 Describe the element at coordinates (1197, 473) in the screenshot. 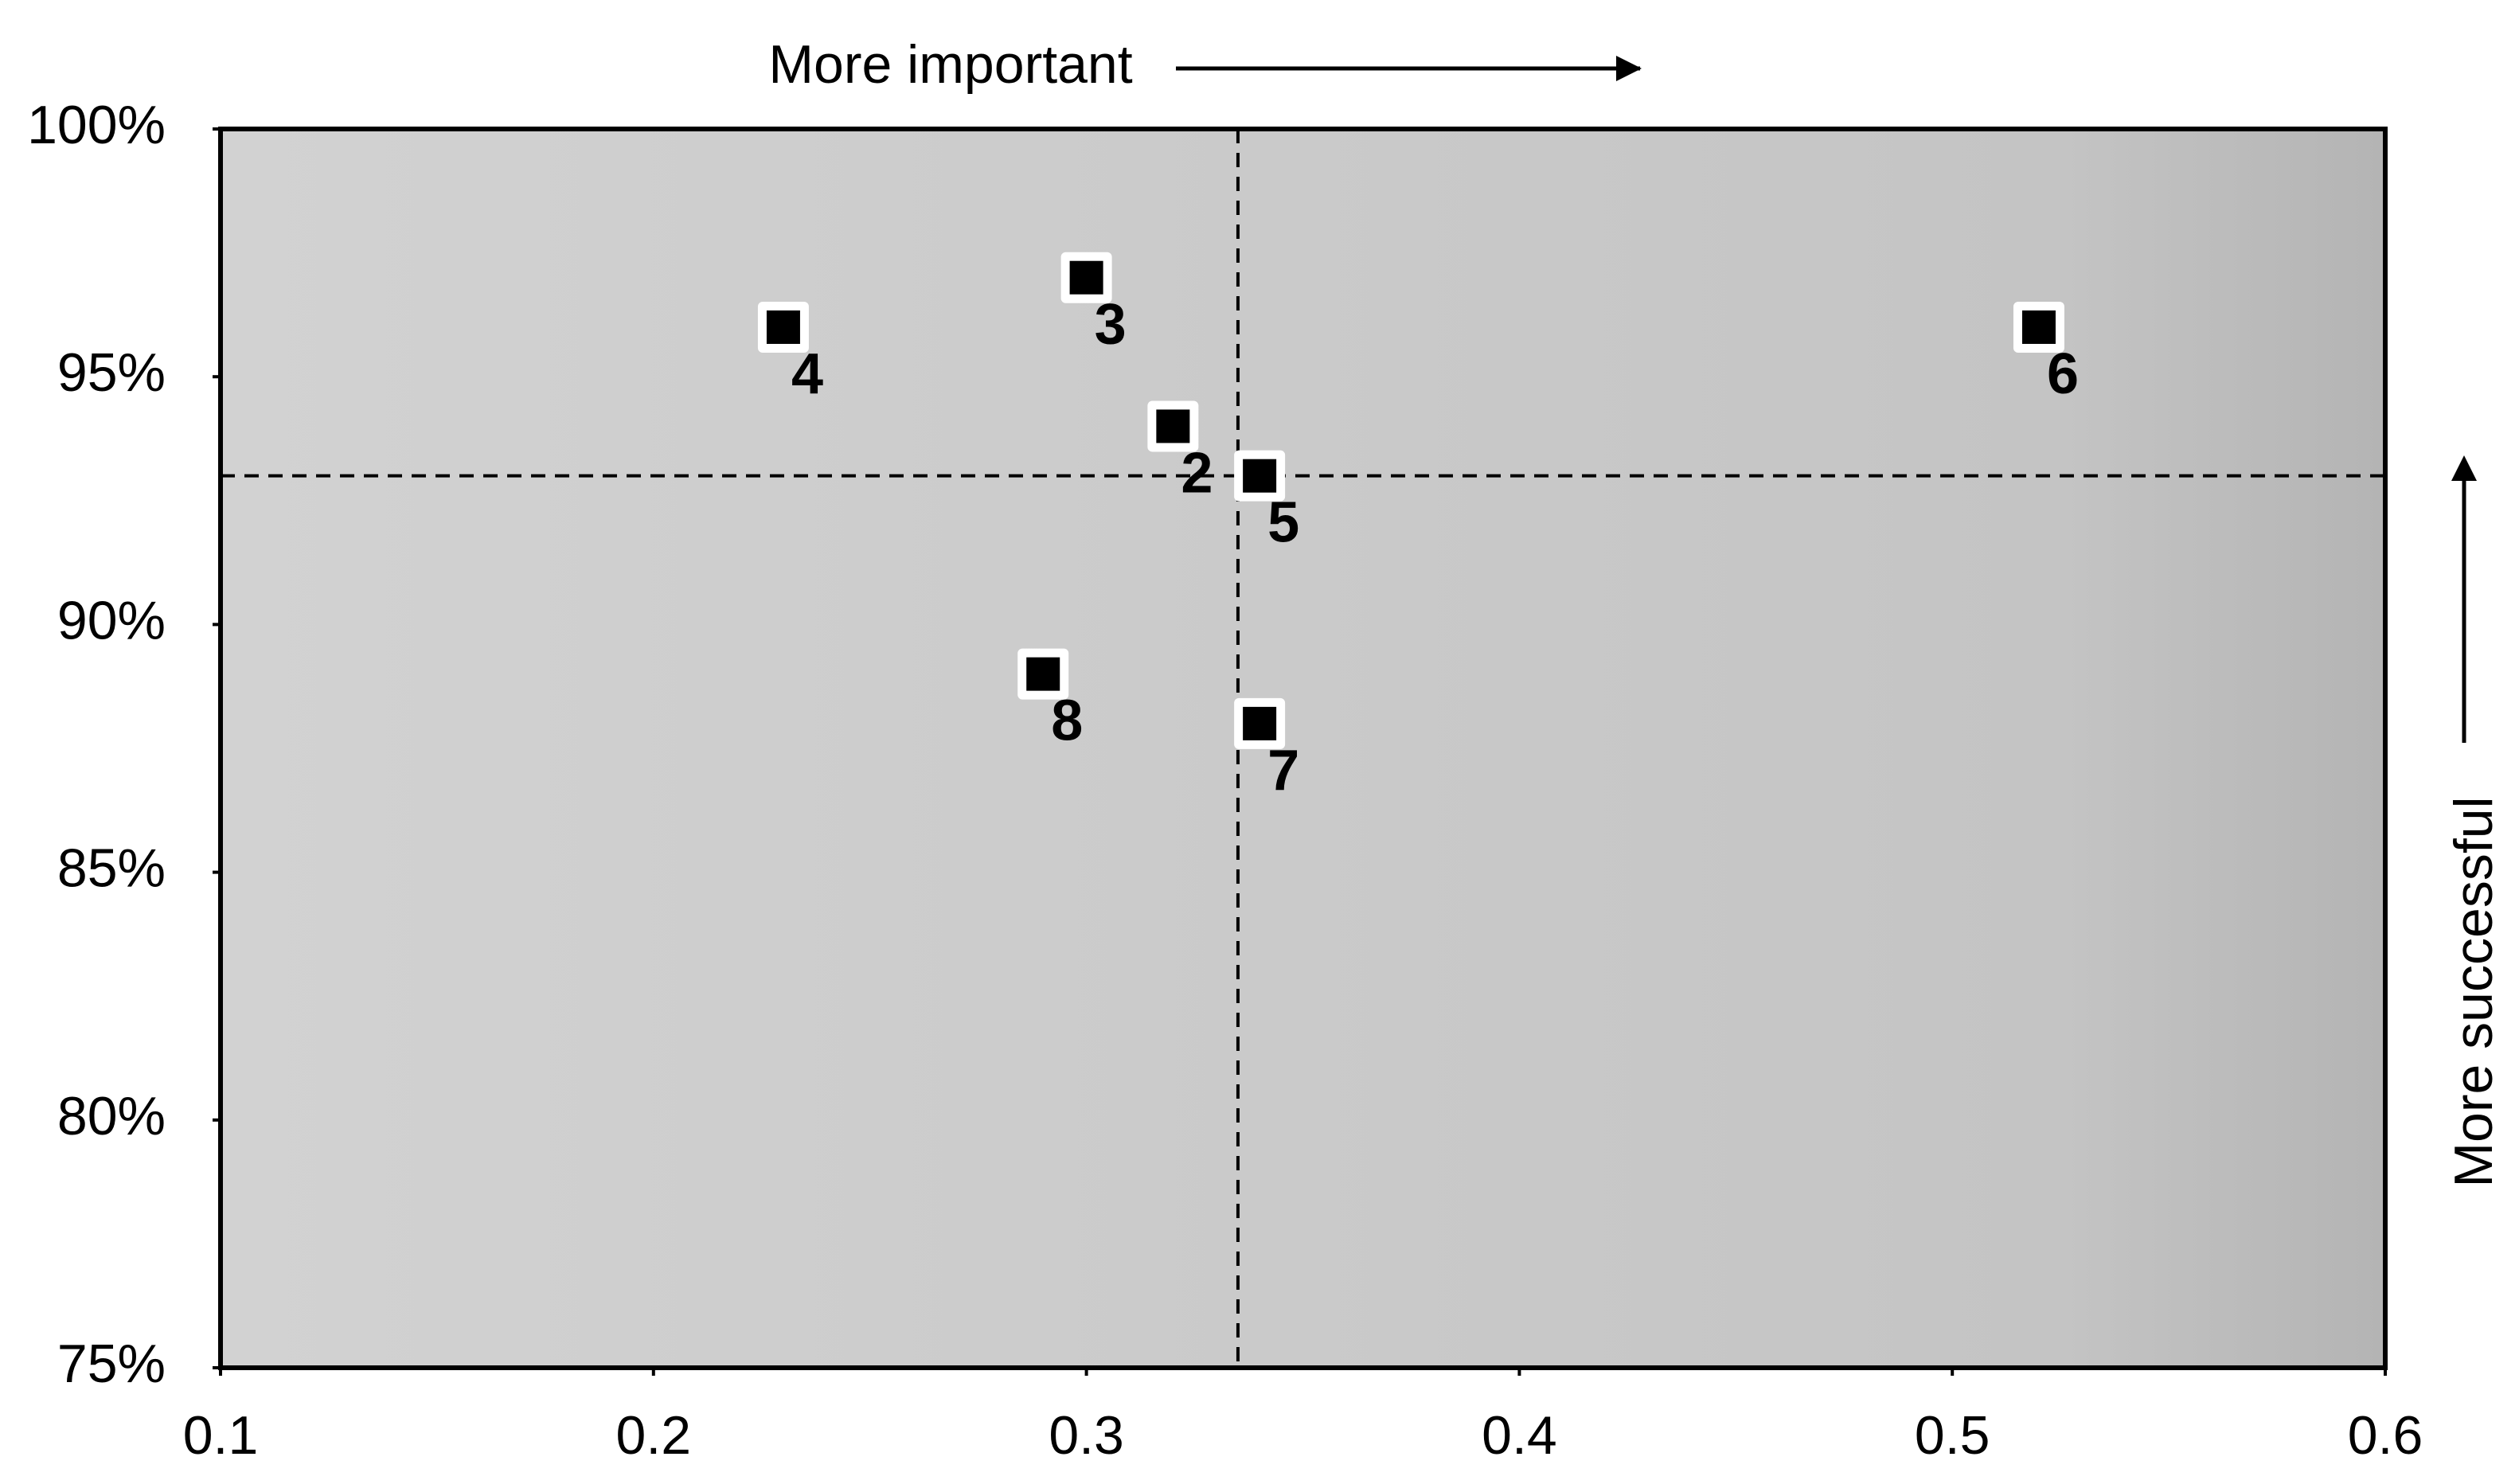

I see `point-label: 2` at that location.